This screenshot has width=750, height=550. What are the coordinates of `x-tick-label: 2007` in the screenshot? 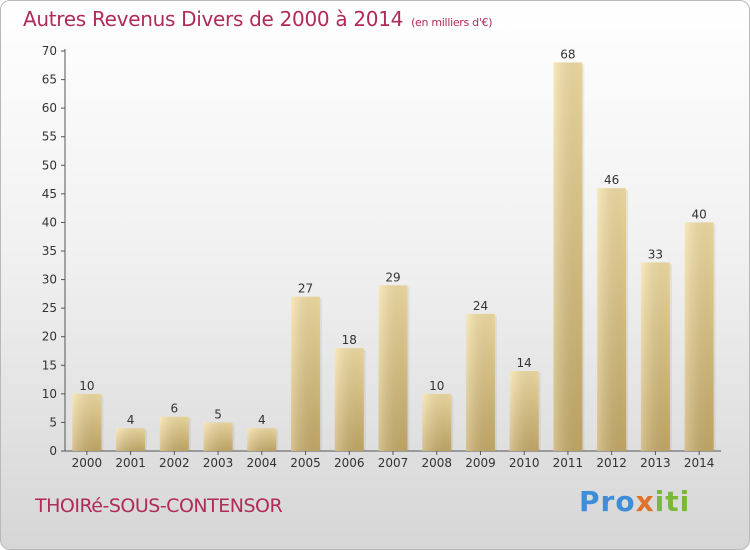 It's located at (393, 463).